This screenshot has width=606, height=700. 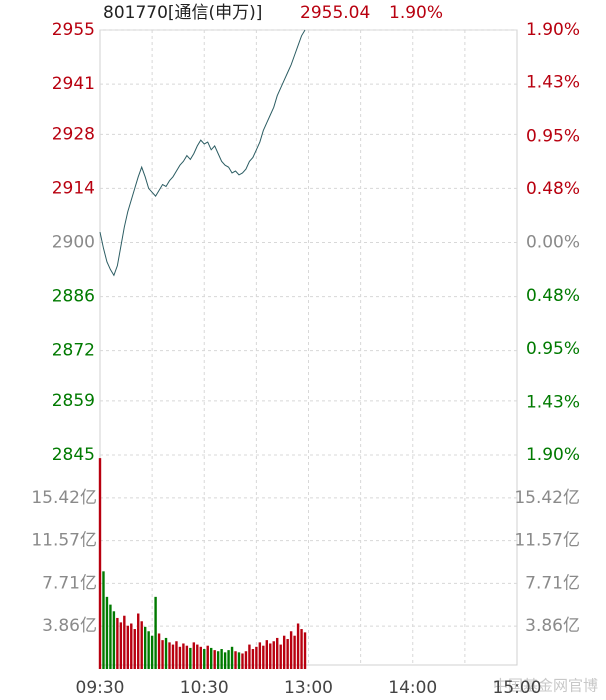 I want to click on vol-tick-label-right: 15.42亿, so click(x=547, y=498).